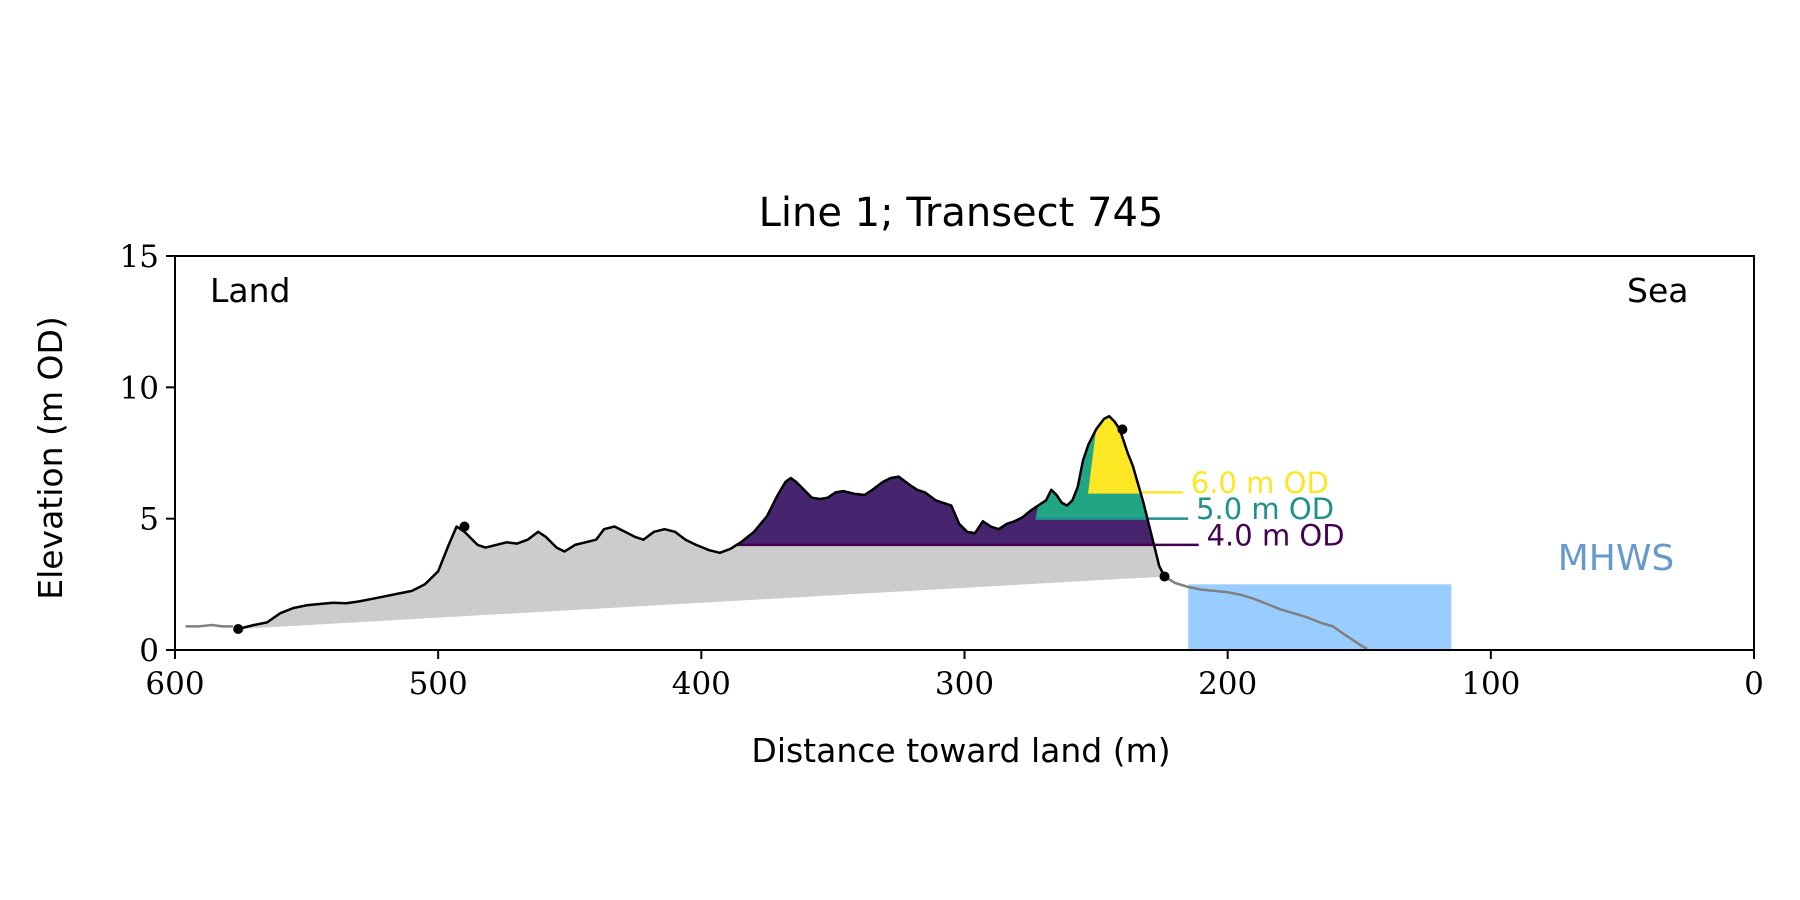 Image resolution: width=1800 pixels, height=900 pixels. What do you see at coordinates (250, 290) in the screenshot?
I see `land-label: Land` at bounding box center [250, 290].